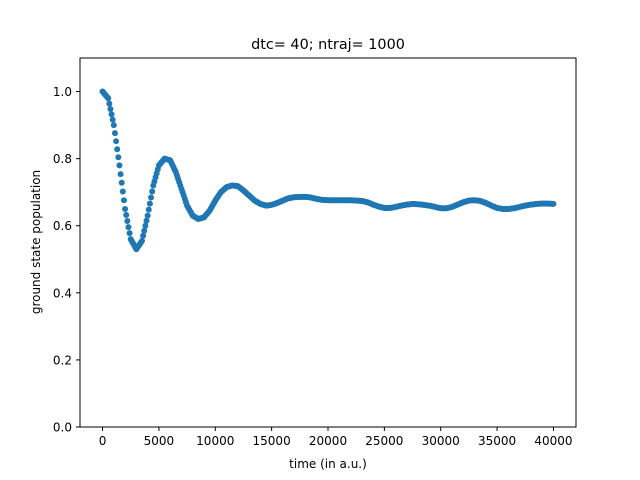  I want to click on x-tick-label: 5000, so click(159, 441).